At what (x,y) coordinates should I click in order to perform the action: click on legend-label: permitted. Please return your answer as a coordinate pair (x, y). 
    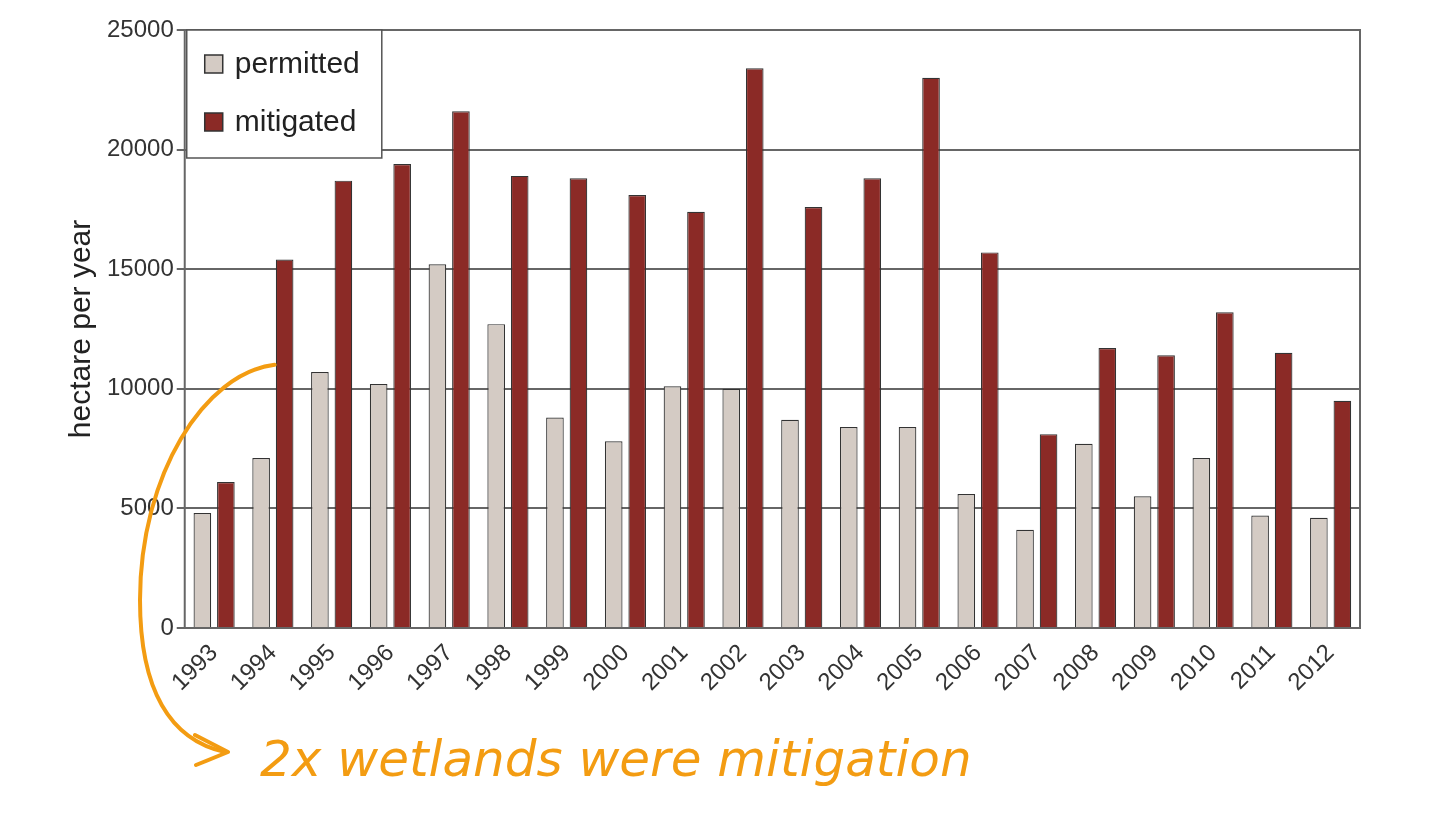
    Looking at the image, I should click on (297, 63).